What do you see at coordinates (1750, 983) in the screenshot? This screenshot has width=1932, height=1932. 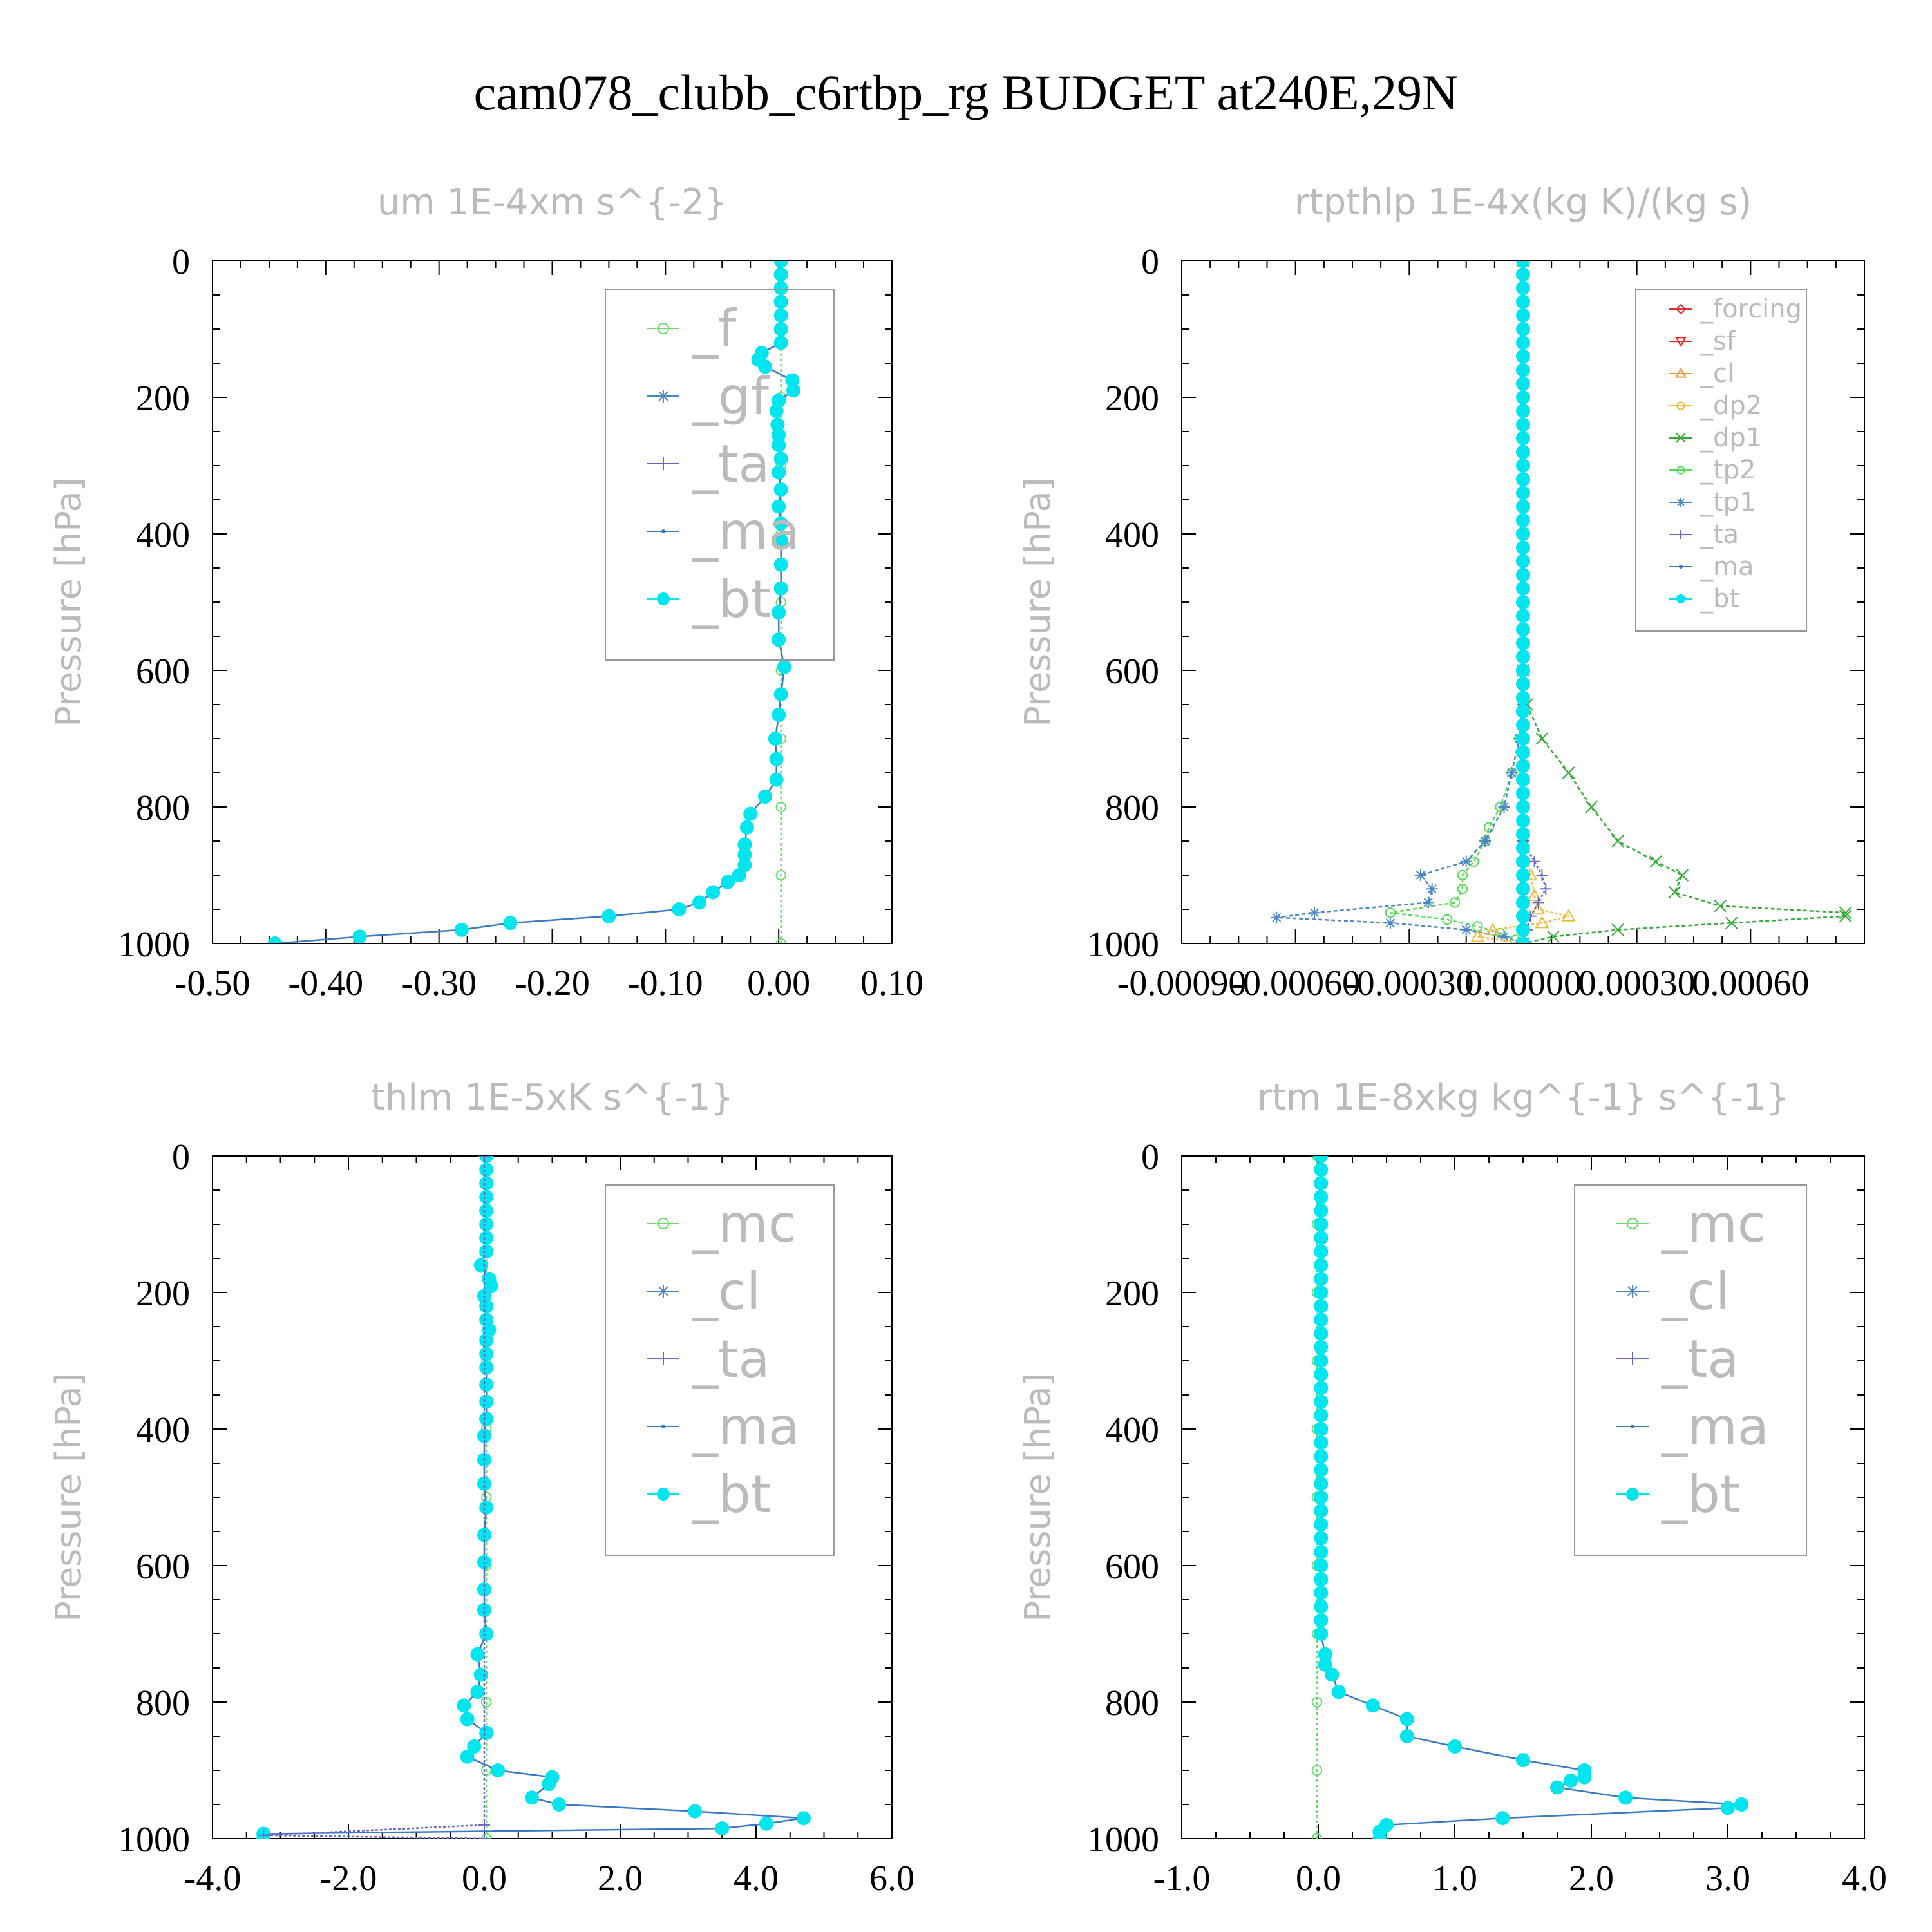 I see `x-tick-label: 0.00060` at bounding box center [1750, 983].